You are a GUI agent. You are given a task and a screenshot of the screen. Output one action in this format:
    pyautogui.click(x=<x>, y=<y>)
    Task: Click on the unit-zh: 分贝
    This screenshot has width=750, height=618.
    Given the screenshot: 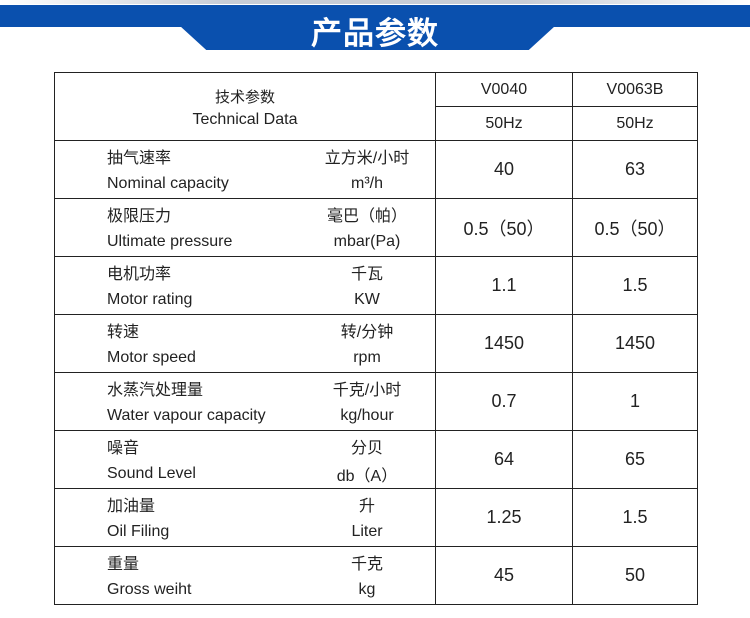 What is the action you would take?
    pyautogui.click(x=366, y=448)
    